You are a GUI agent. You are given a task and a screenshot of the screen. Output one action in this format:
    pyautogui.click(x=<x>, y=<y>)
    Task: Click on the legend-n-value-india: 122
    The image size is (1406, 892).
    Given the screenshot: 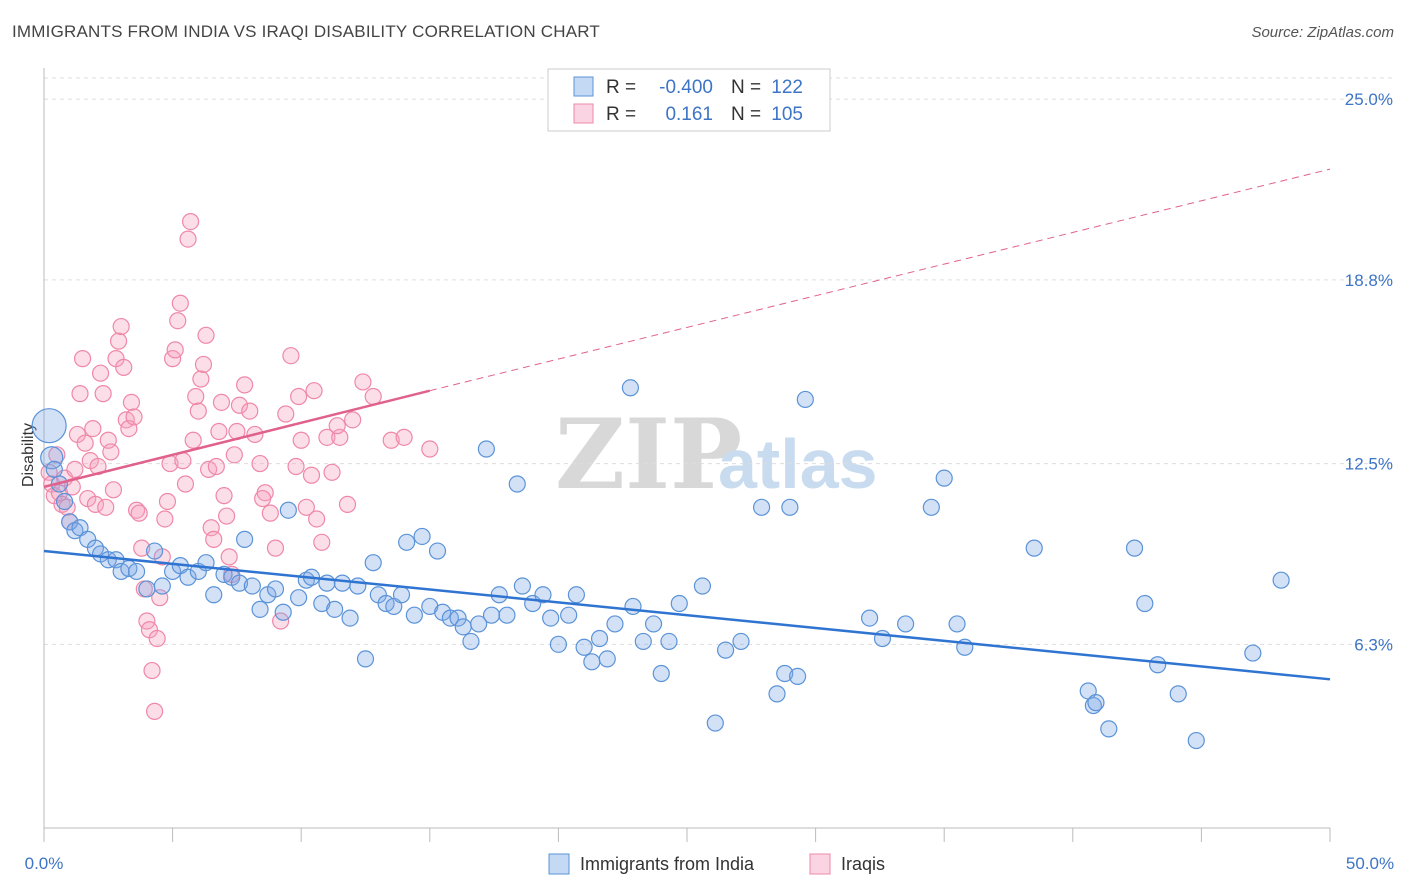 What is the action you would take?
    pyautogui.click(x=787, y=87)
    